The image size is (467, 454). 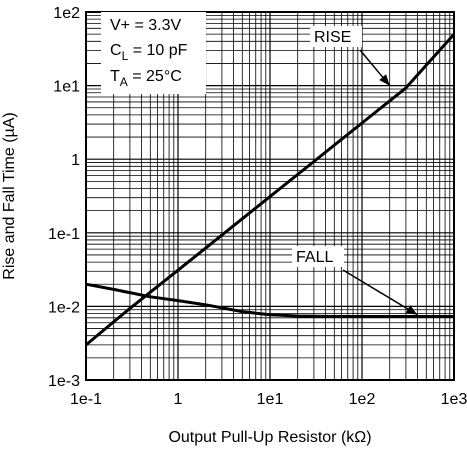 I want to click on x-tick-label: 1e2, so click(x=362, y=399).